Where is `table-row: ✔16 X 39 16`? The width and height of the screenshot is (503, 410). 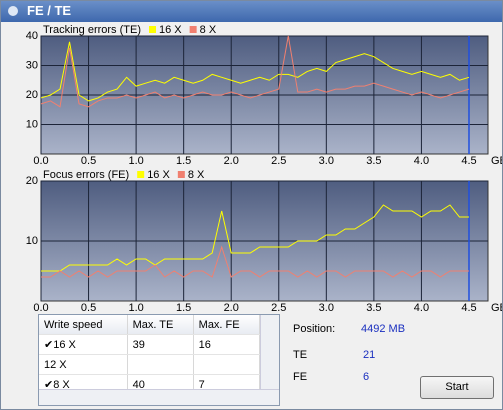
table-row: ✔16 X 39 16 is located at coordinates (150, 344).